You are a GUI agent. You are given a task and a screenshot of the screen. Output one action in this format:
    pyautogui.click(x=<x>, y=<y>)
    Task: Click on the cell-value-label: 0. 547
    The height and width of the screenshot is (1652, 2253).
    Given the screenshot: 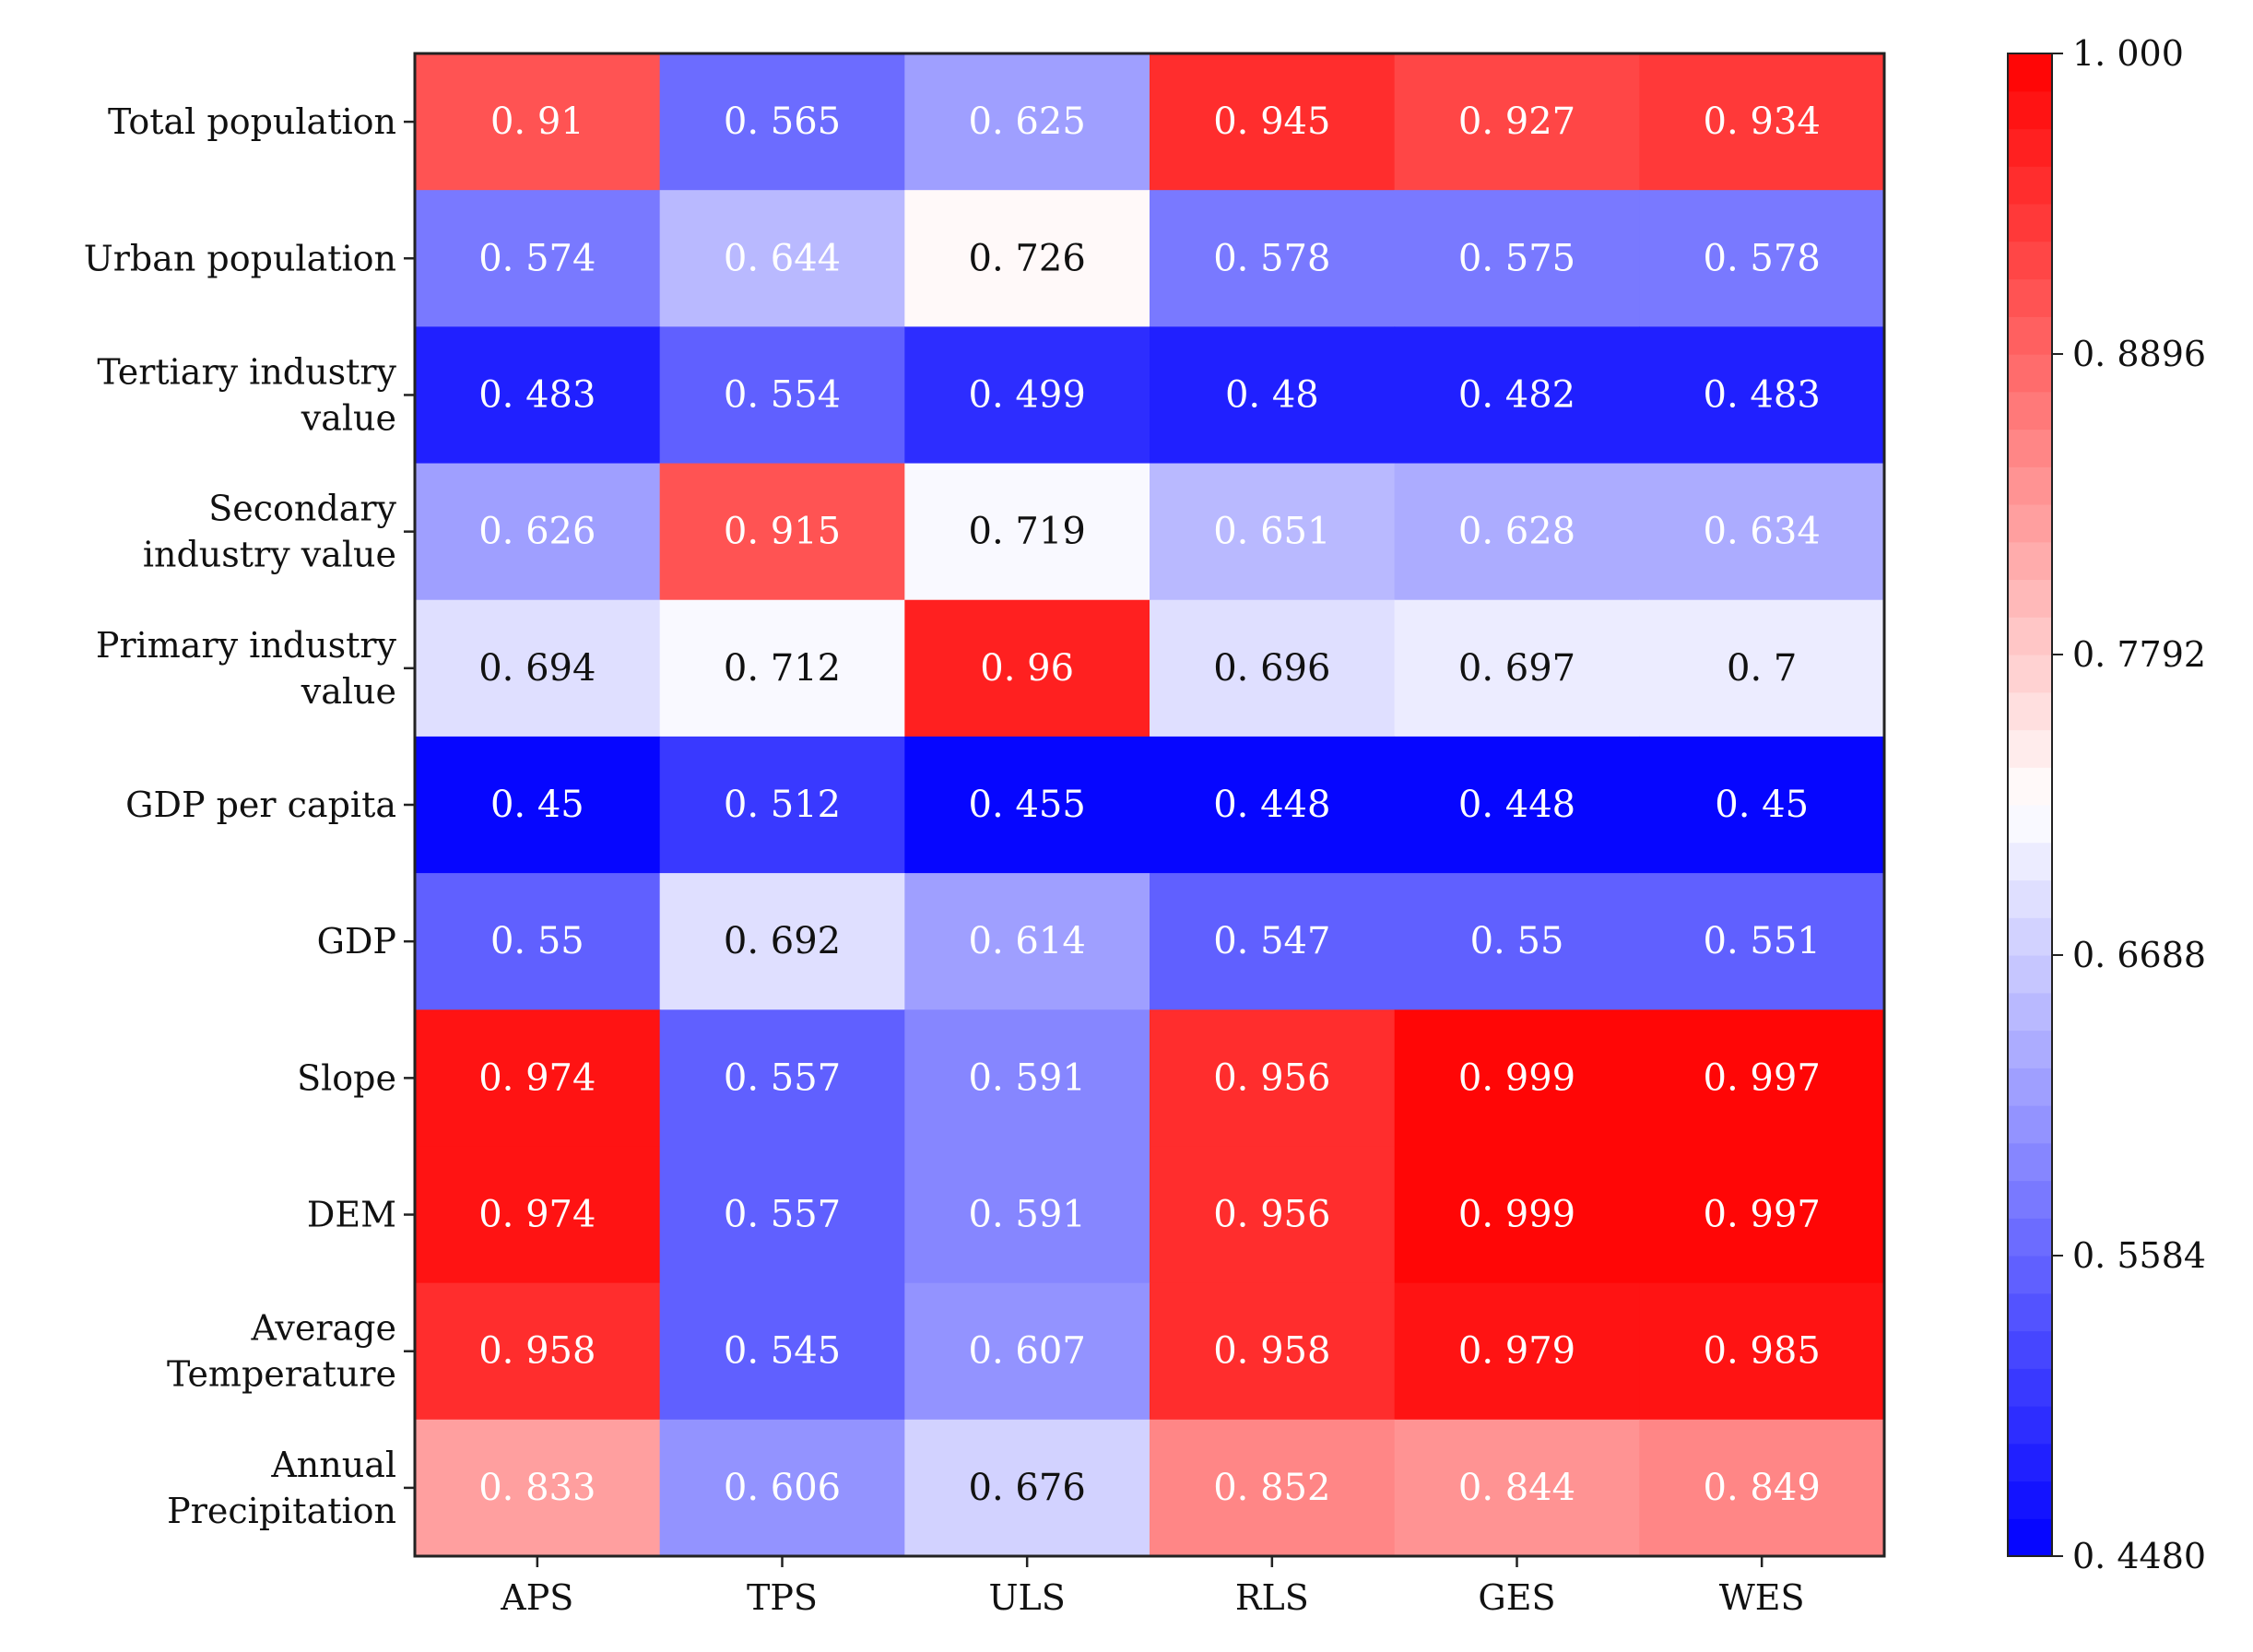 What is the action you would take?
    pyautogui.click(x=1271, y=941)
    